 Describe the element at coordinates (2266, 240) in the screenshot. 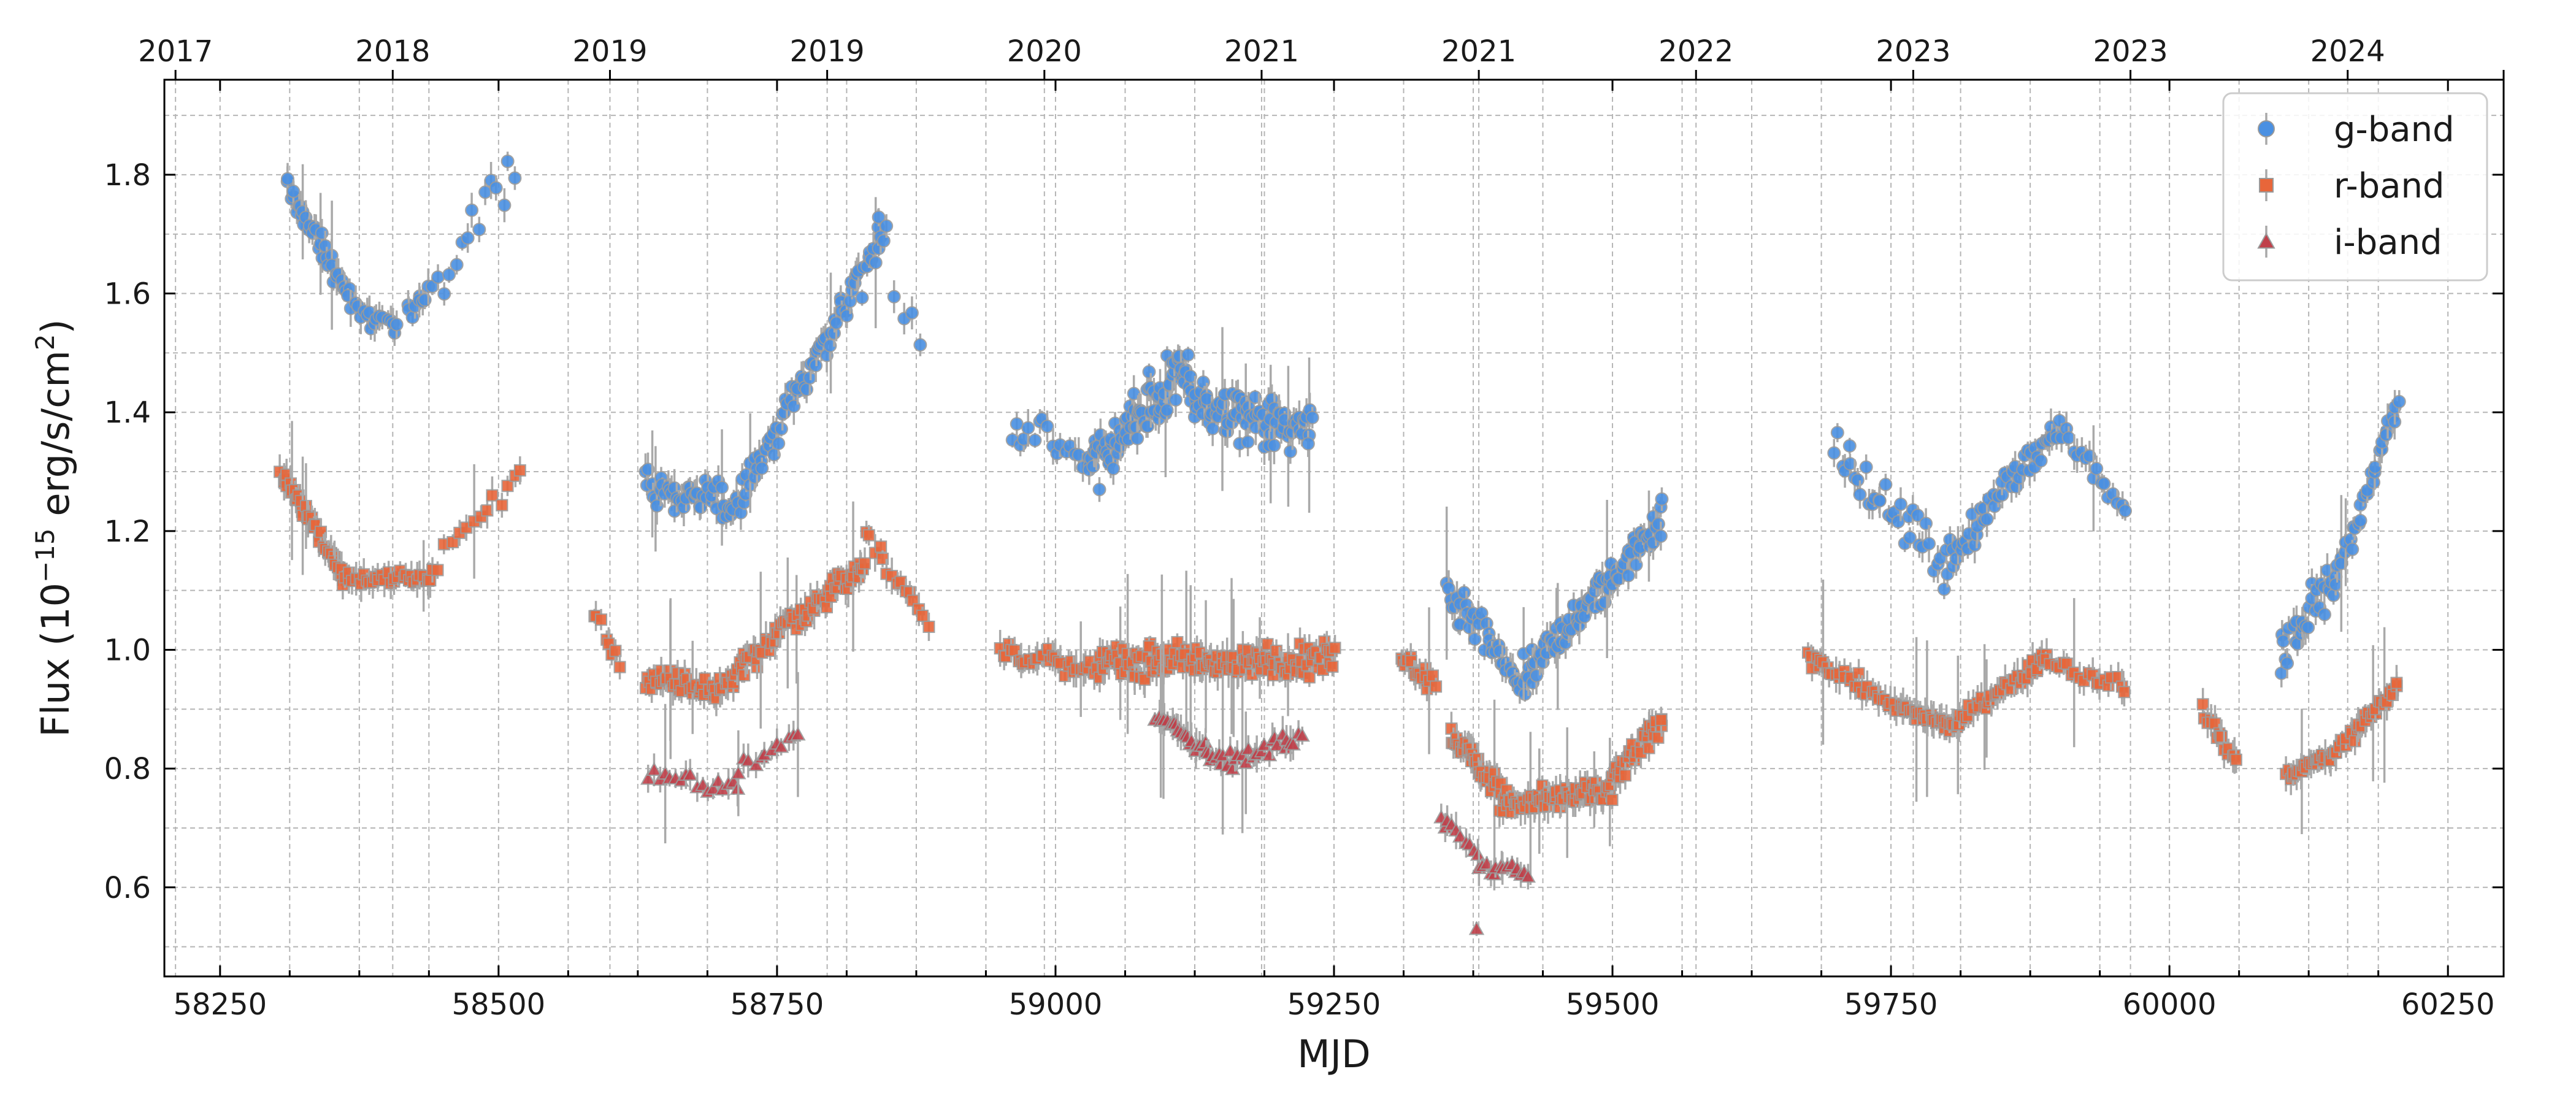

I see `legend-marker-i-band` at that location.